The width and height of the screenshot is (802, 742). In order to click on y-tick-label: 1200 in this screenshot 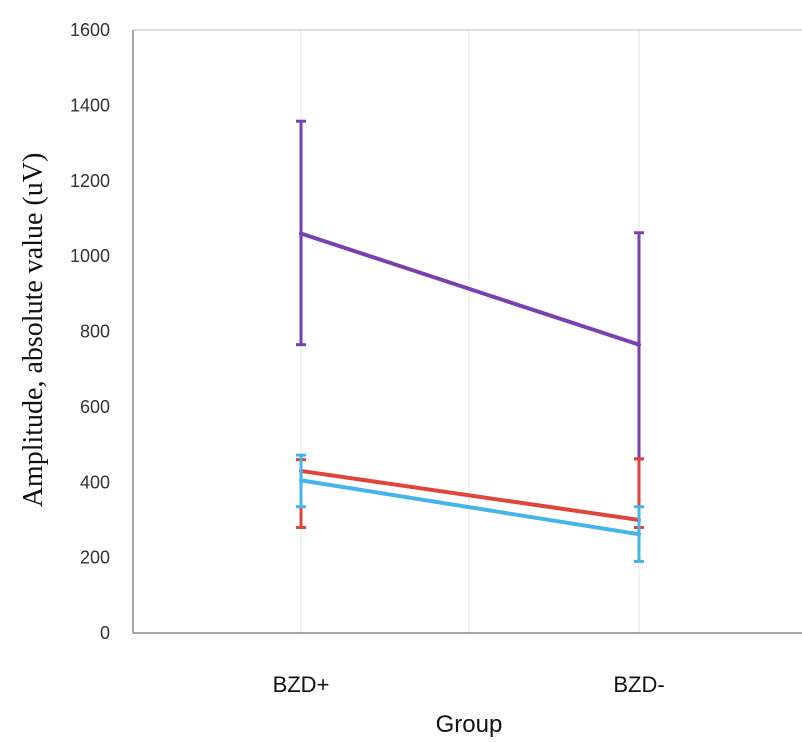, I will do `click(90, 181)`.